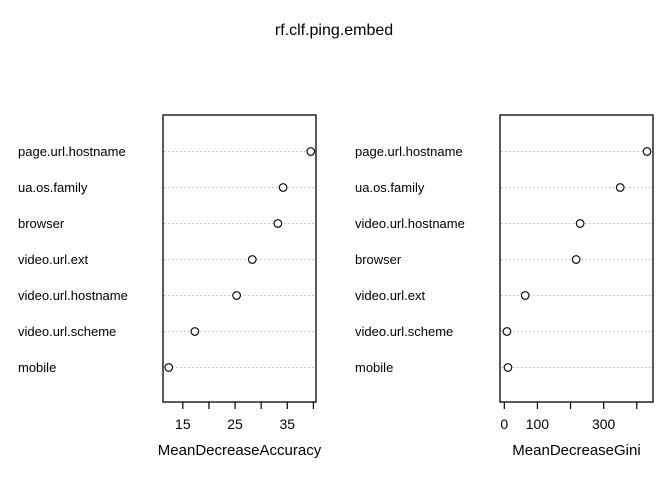 The height and width of the screenshot is (480, 672). Describe the element at coordinates (334, 30) in the screenshot. I see `chart-title: rf.clf.ping.embed` at that location.